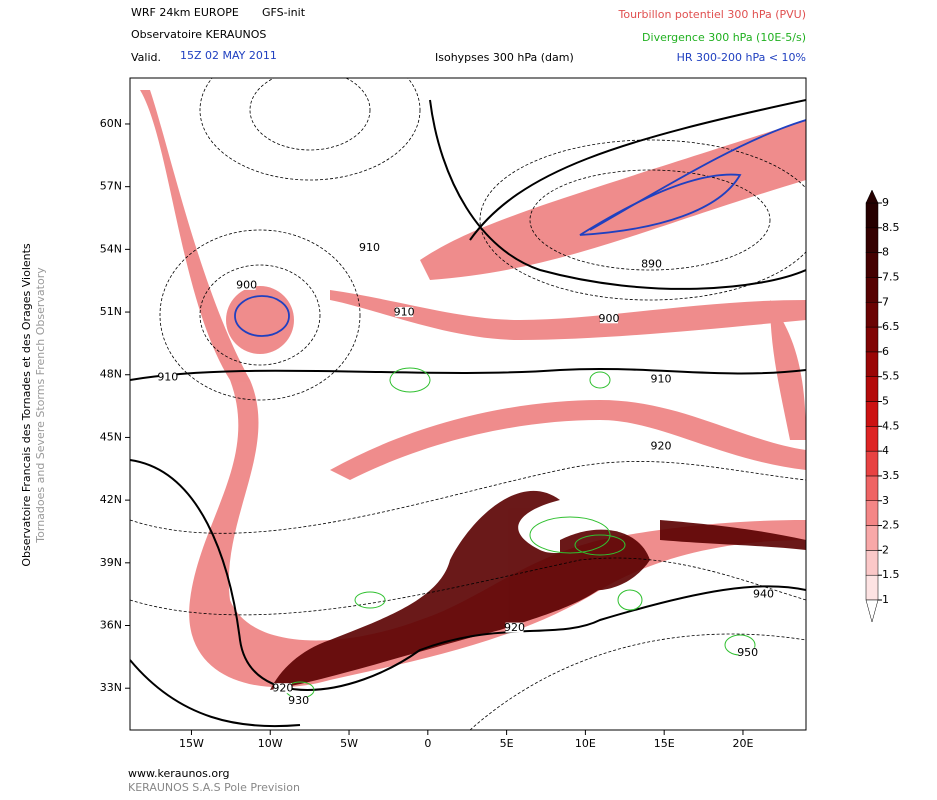  I want to click on lat-label: 42N, so click(111, 499).